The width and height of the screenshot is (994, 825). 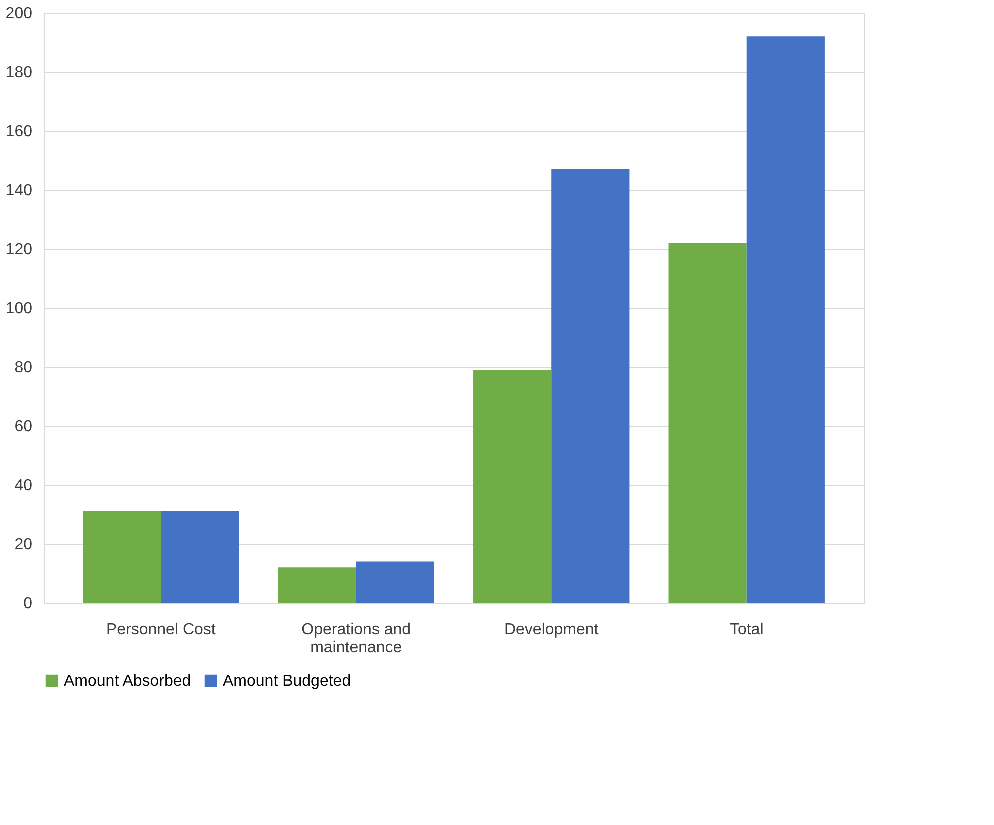 I want to click on legend-label: Amount Absorbed, so click(x=128, y=681).